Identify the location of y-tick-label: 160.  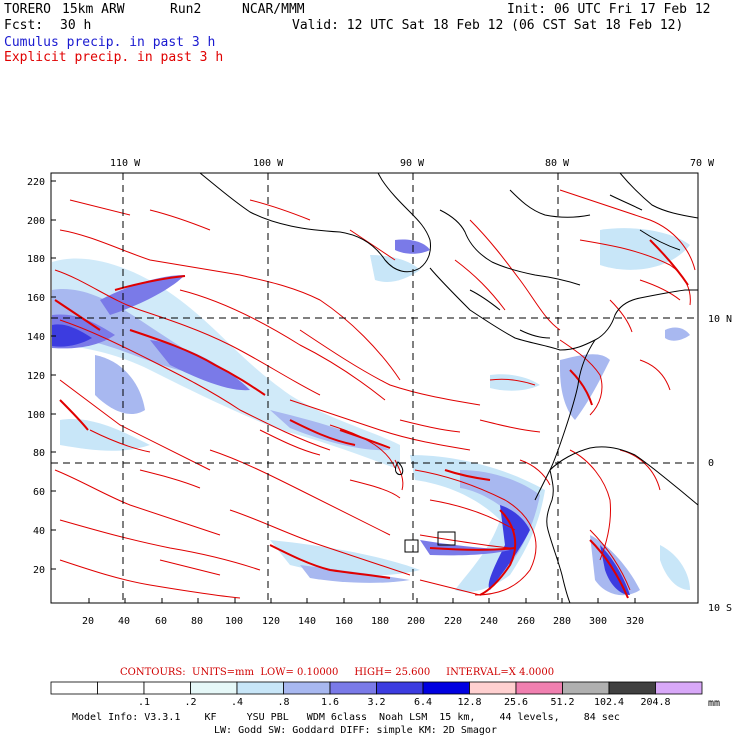
(36, 298).